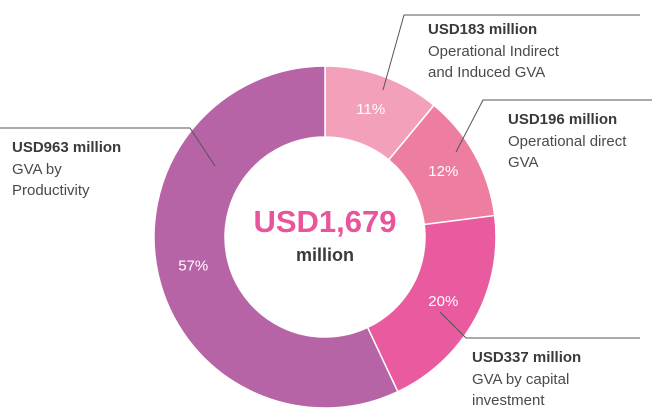 The height and width of the screenshot is (420, 654). Describe the element at coordinates (526, 357) in the screenshot. I see `amount-label: USD337 million` at that location.